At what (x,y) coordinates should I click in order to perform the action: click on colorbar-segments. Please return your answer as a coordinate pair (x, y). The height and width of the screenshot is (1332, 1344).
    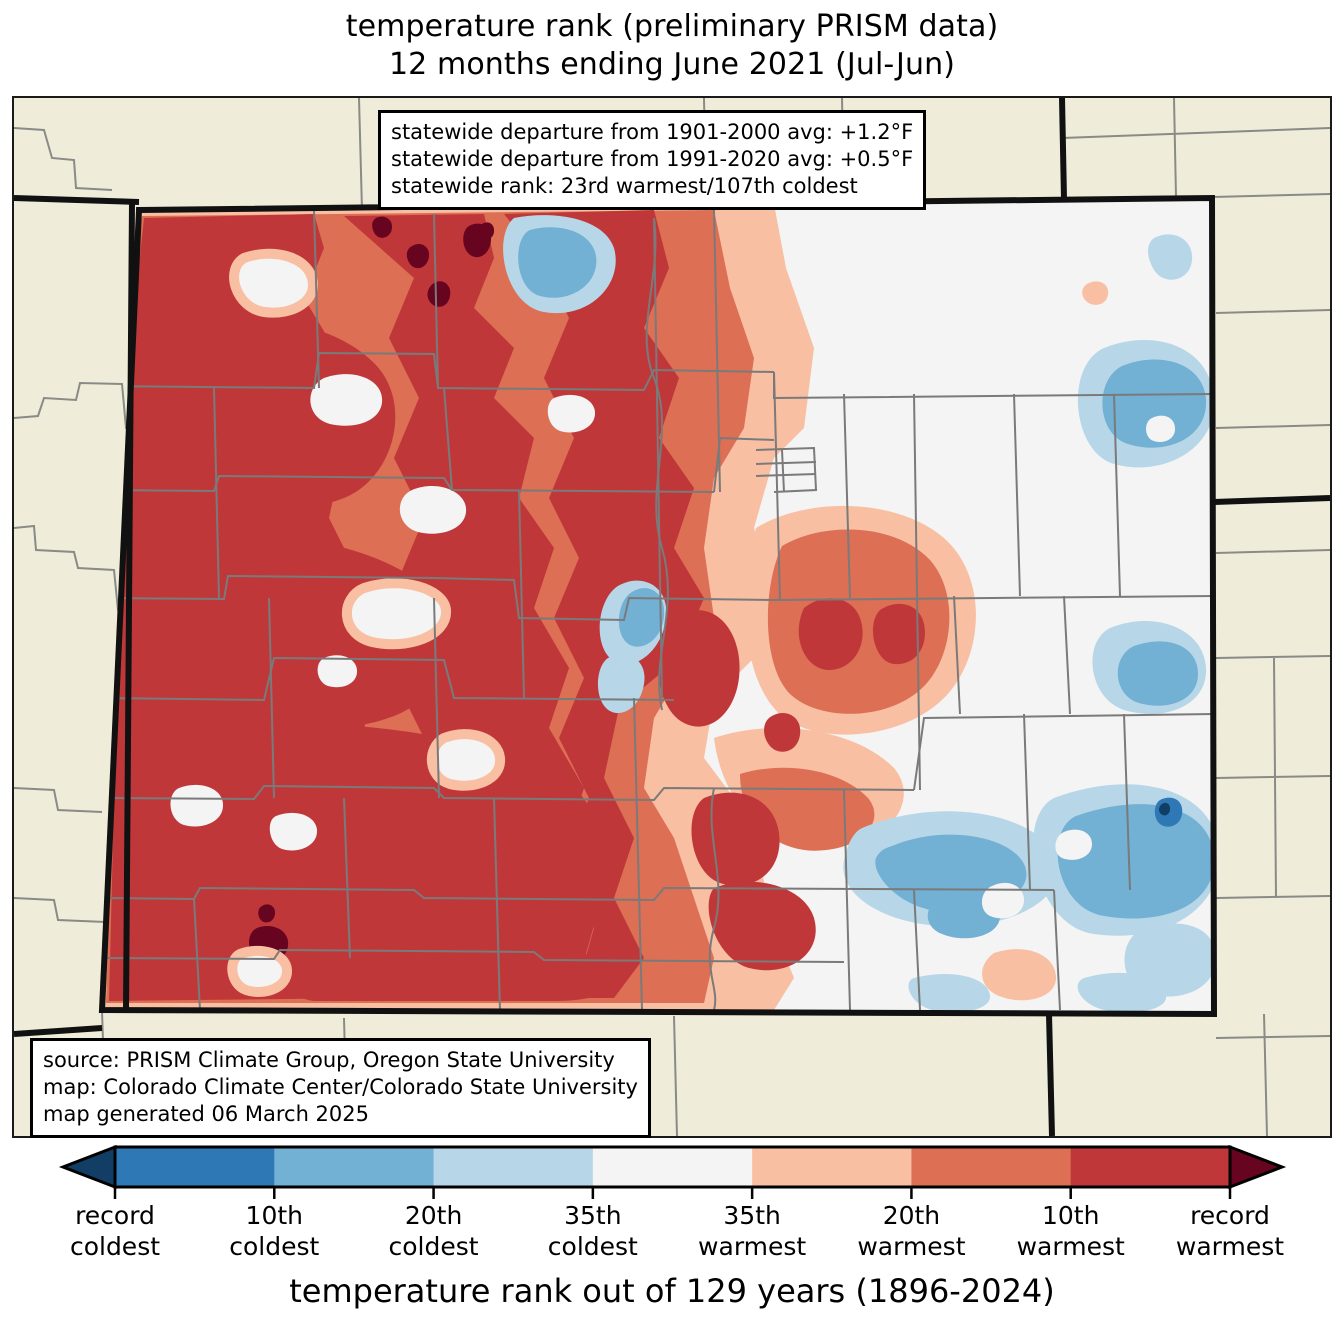
    Looking at the image, I should click on (672, 1167).